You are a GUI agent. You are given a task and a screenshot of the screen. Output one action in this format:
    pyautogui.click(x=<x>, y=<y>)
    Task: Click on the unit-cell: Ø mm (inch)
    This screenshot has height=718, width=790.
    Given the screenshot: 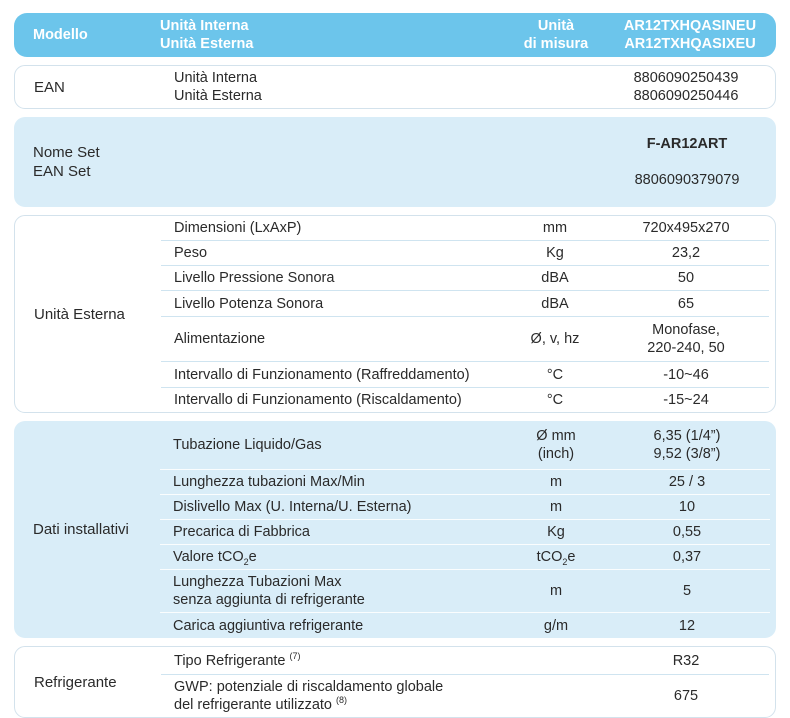 What is the action you would take?
    pyautogui.click(x=556, y=445)
    